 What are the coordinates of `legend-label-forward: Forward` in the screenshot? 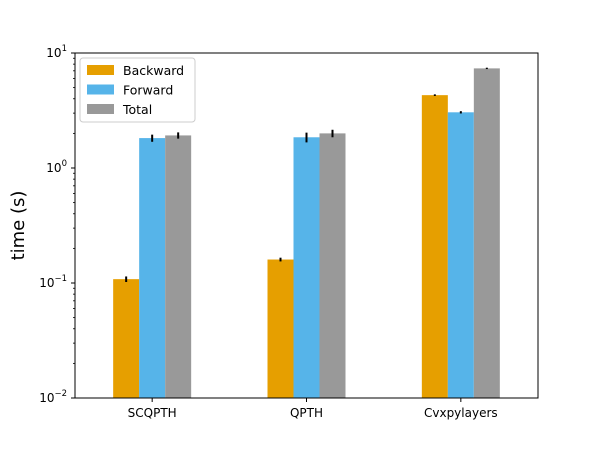 It's located at (148, 90).